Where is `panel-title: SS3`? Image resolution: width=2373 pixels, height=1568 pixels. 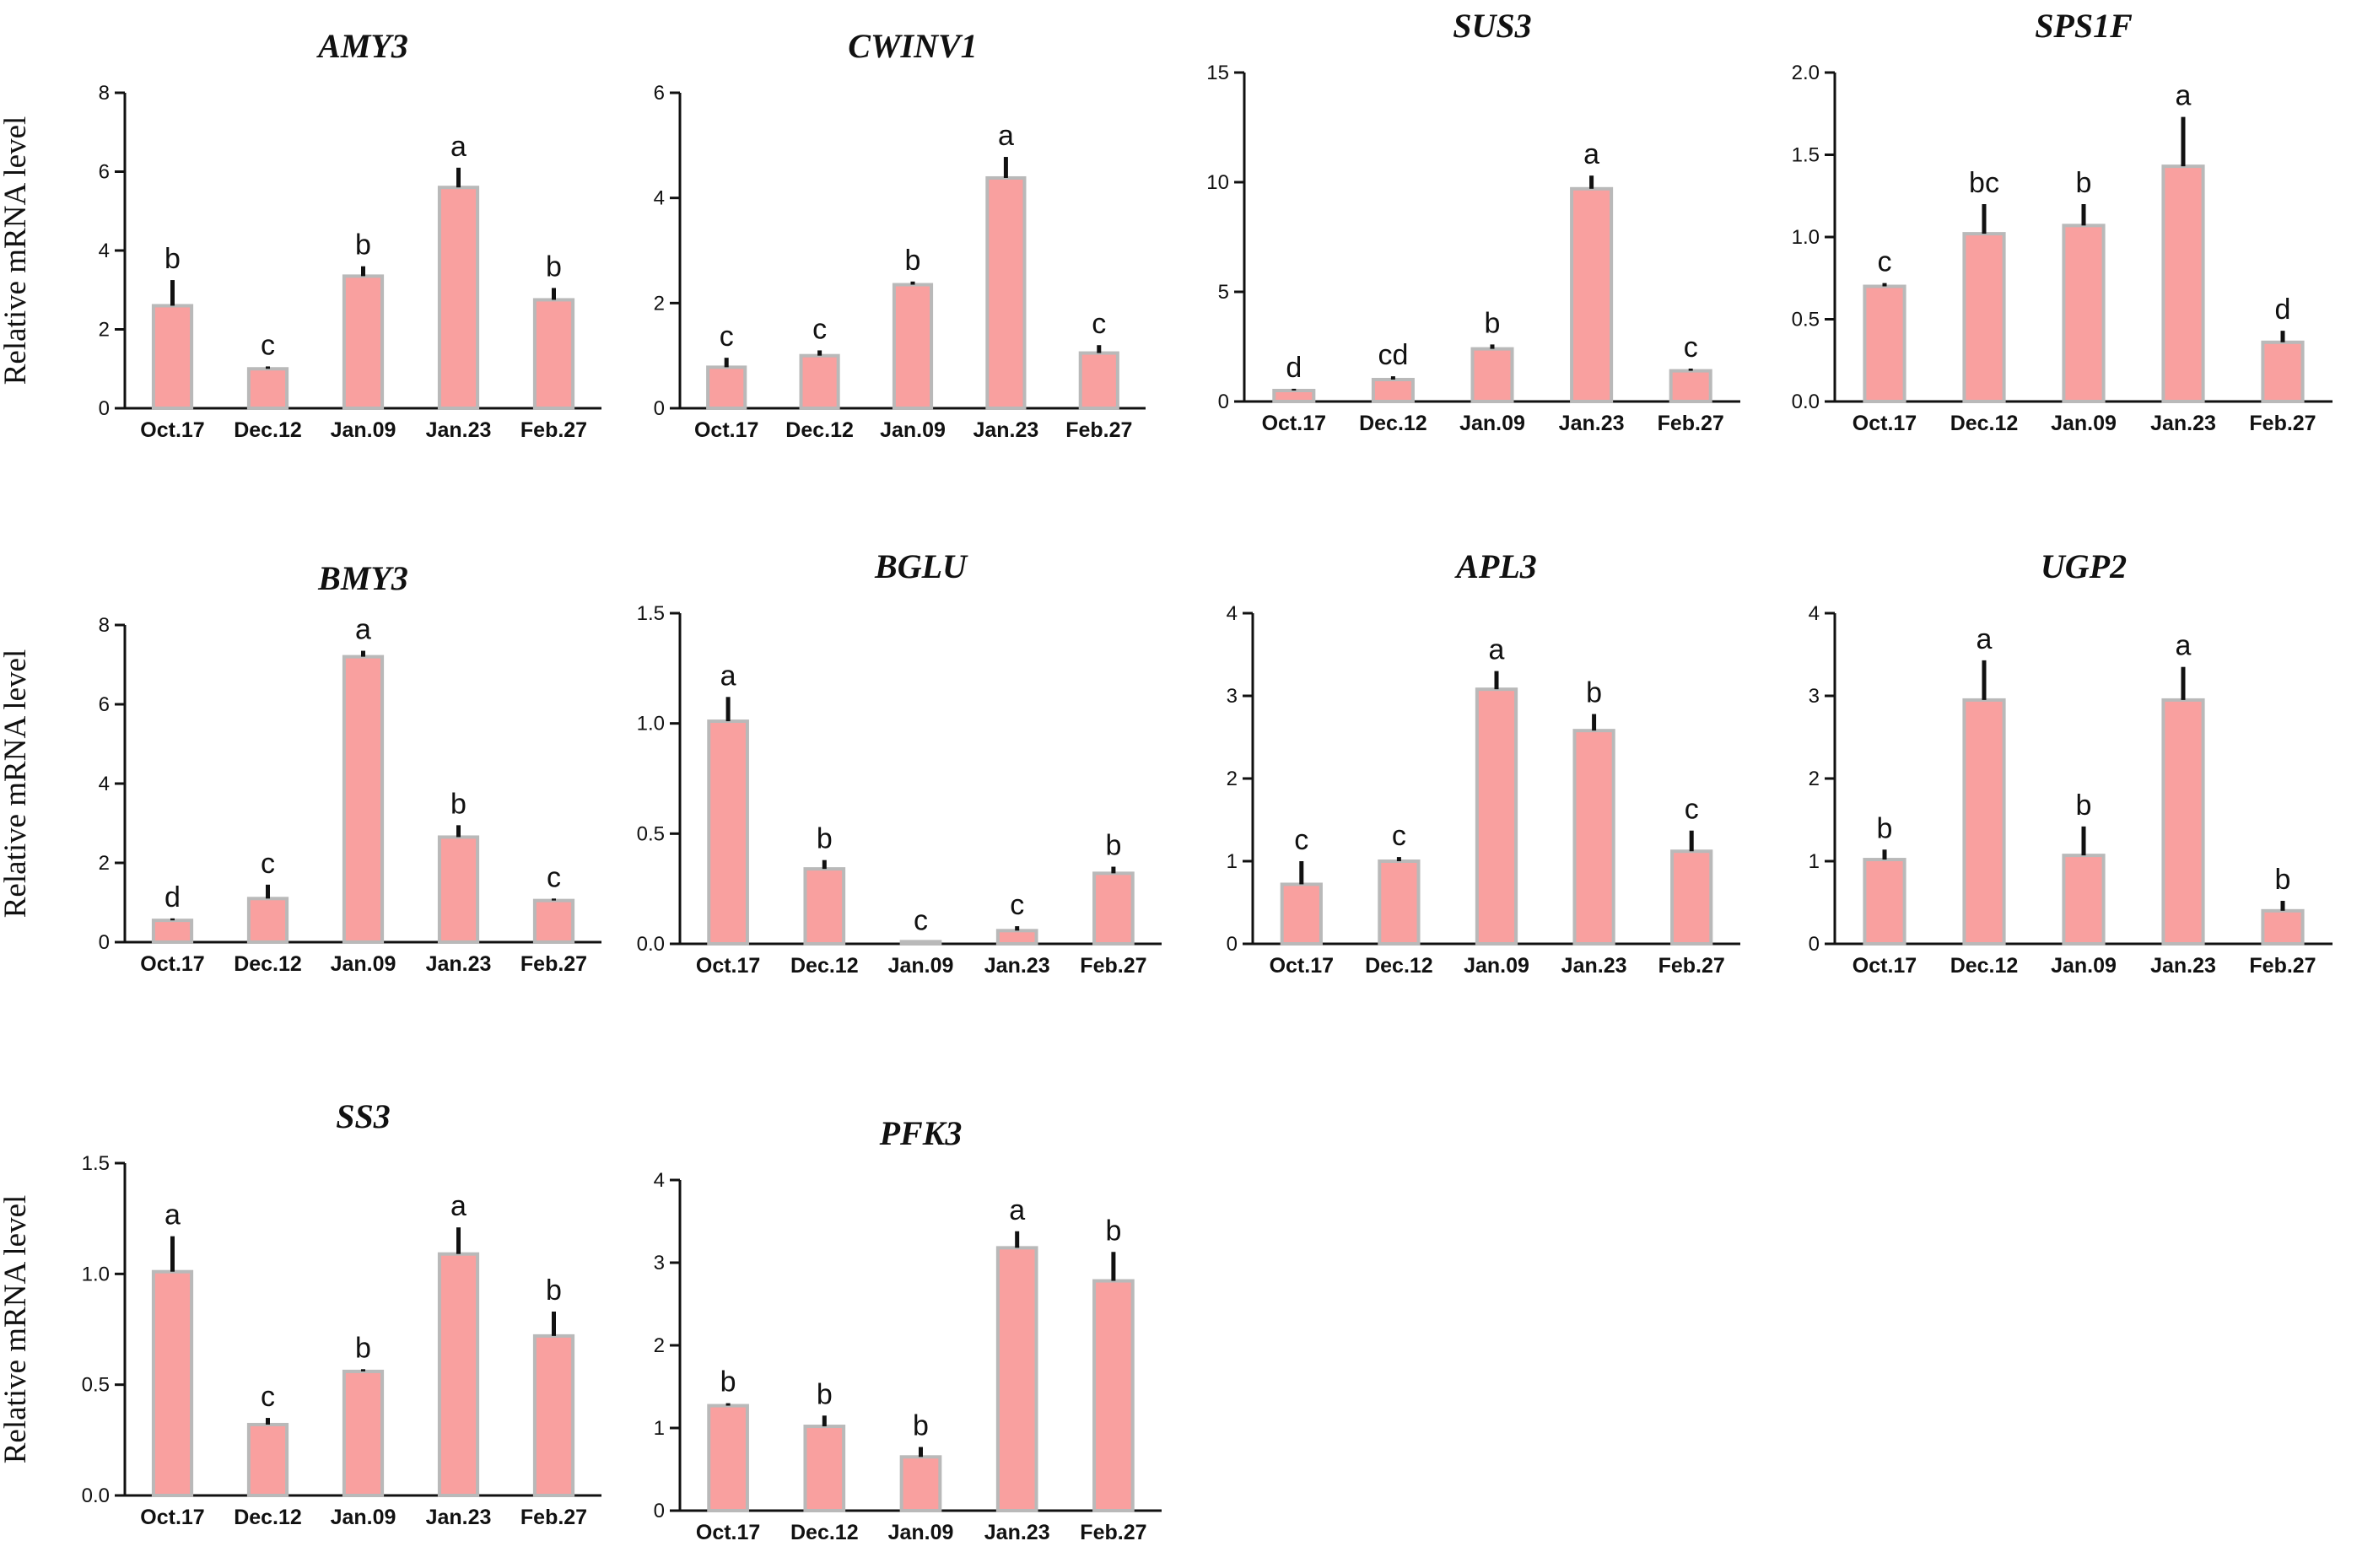
panel-title: SS3 is located at coordinates (363, 1116).